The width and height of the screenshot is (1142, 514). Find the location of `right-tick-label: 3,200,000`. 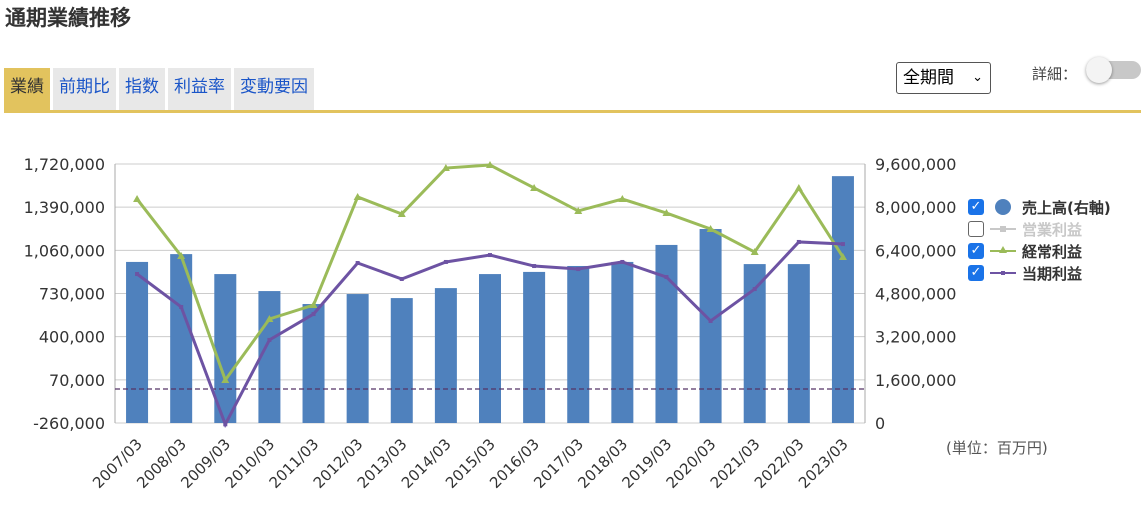

right-tick-label: 3,200,000 is located at coordinates (915, 337).